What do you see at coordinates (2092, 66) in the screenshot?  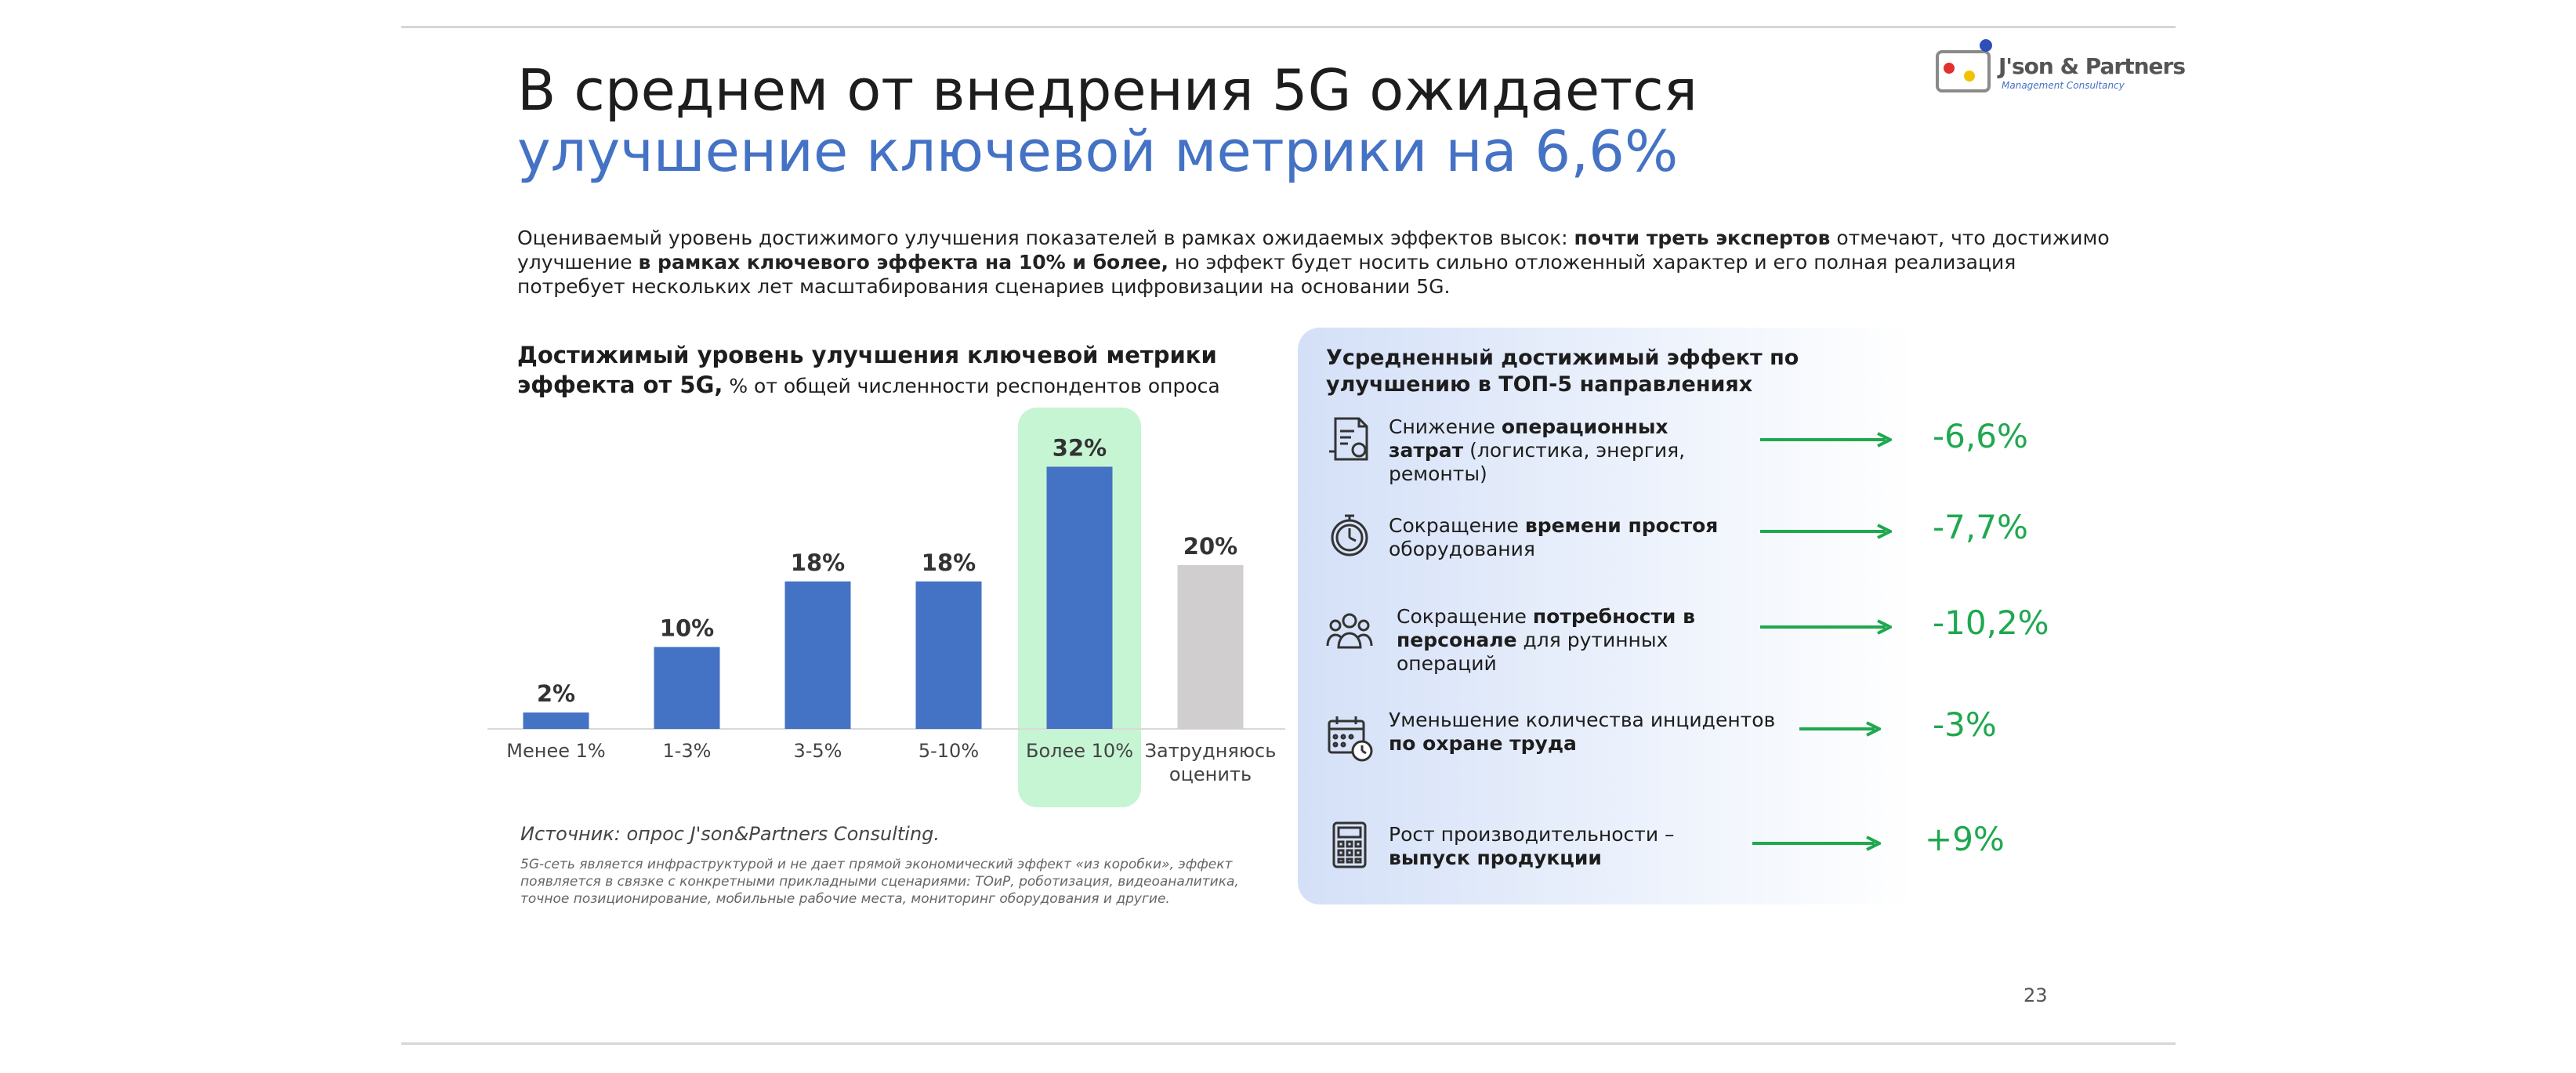 I see `logo-name: J'son & Partners` at bounding box center [2092, 66].